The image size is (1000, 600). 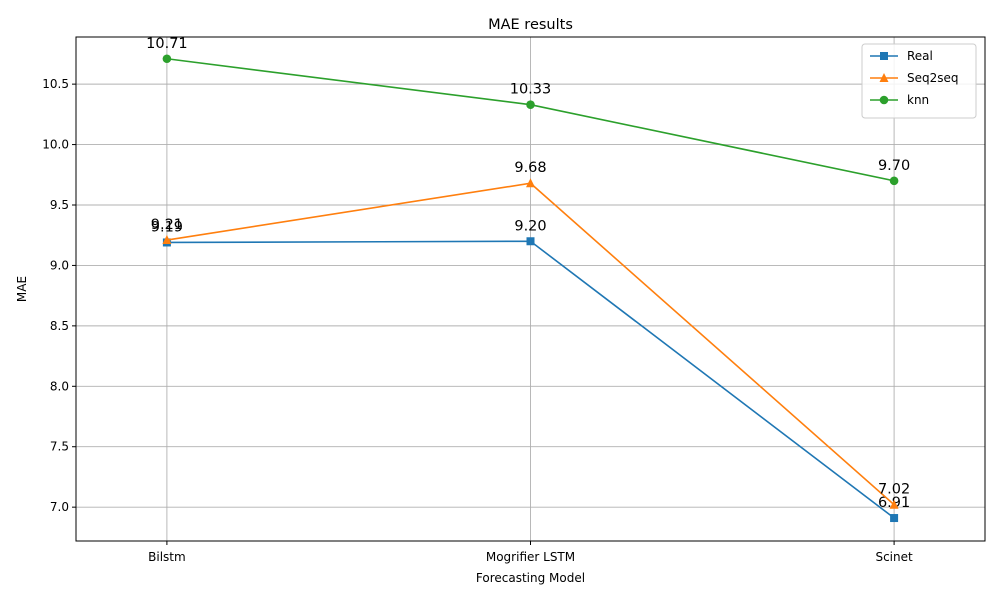 What do you see at coordinates (530, 578) in the screenshot?
I see `x-axis-title: Forecasting Model` at bounding box center [530, 578].